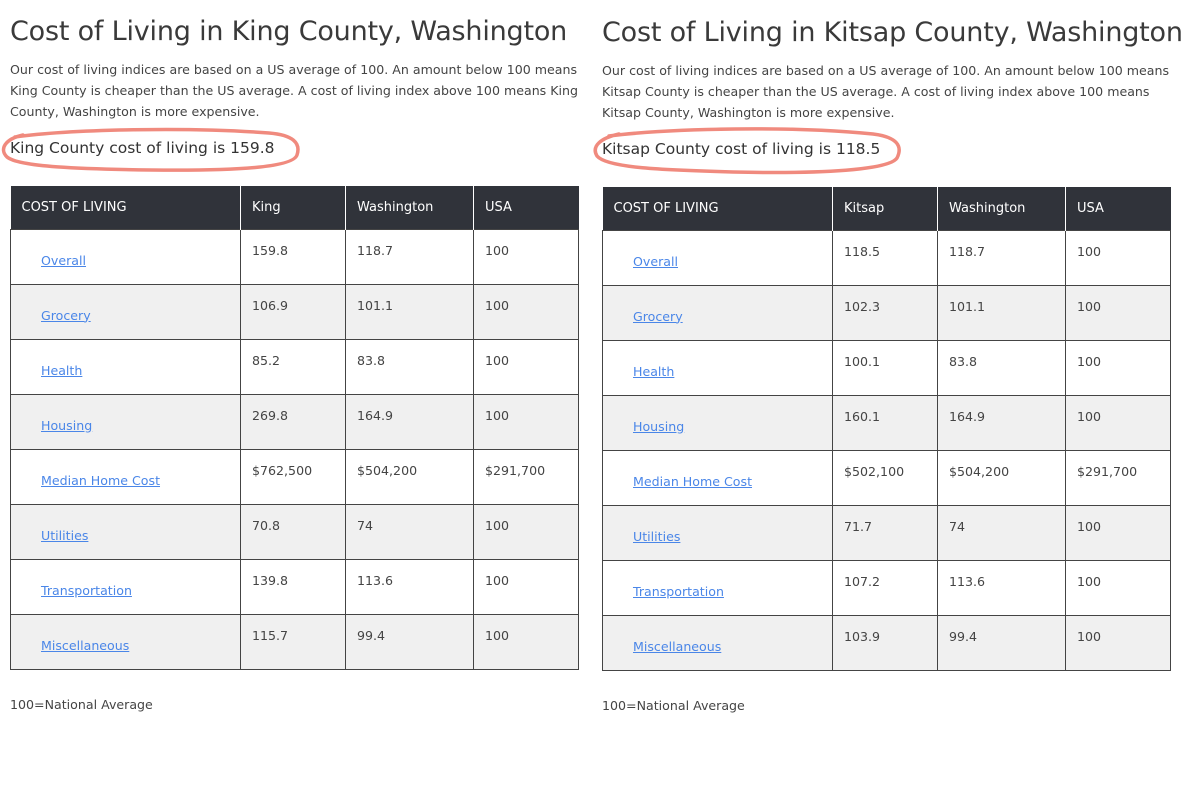  I want to click on summary-block: King County cost of living is 159.8, so click(293, 149).